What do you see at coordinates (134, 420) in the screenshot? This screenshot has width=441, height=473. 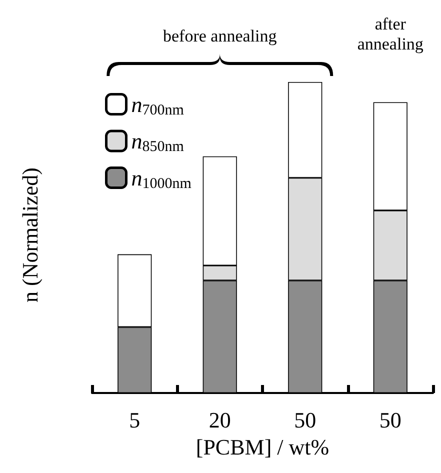 I see `x-tick-label: 5` at bounding box center [134, 420].